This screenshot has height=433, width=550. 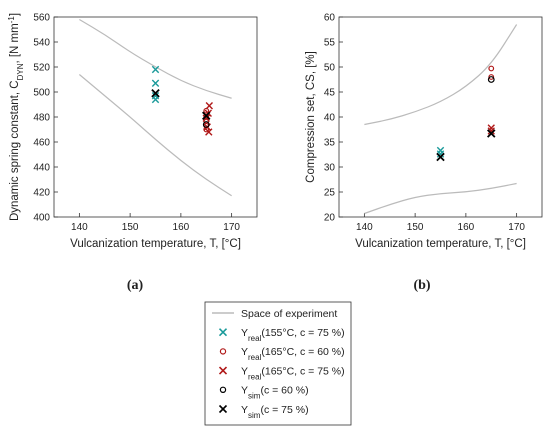 I want to click on legend-label-tail: (c = 60 %), so click(x=284, y=391).